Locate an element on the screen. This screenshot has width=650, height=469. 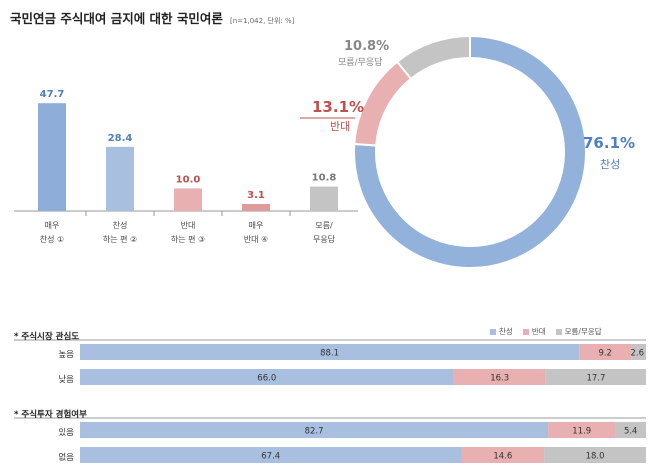
legend-item-0: 찬성 is located at coordinates (501, 331).